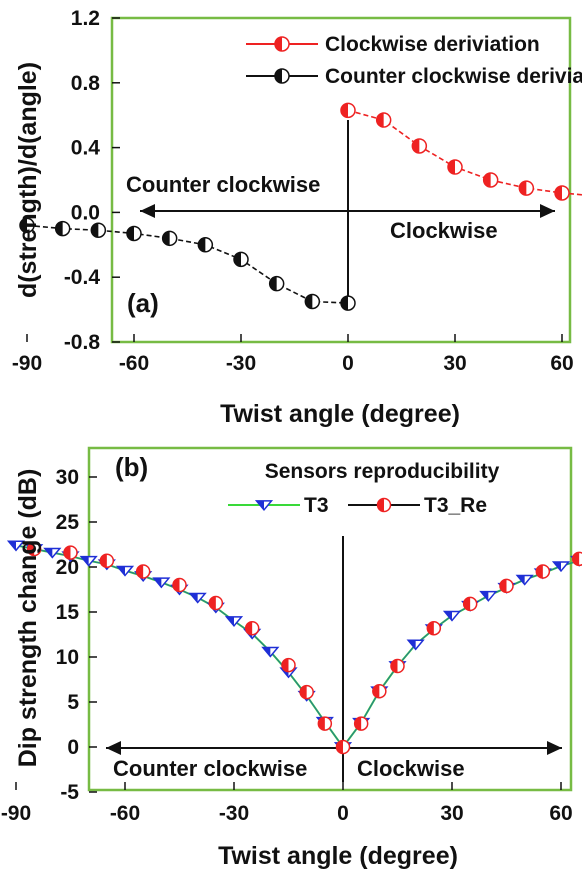 The height and width of the screenshot is (872, 582). Describe the element at coordinates (316, 505) in the screenshot. I see `legend-t3-label: T3` at that location.